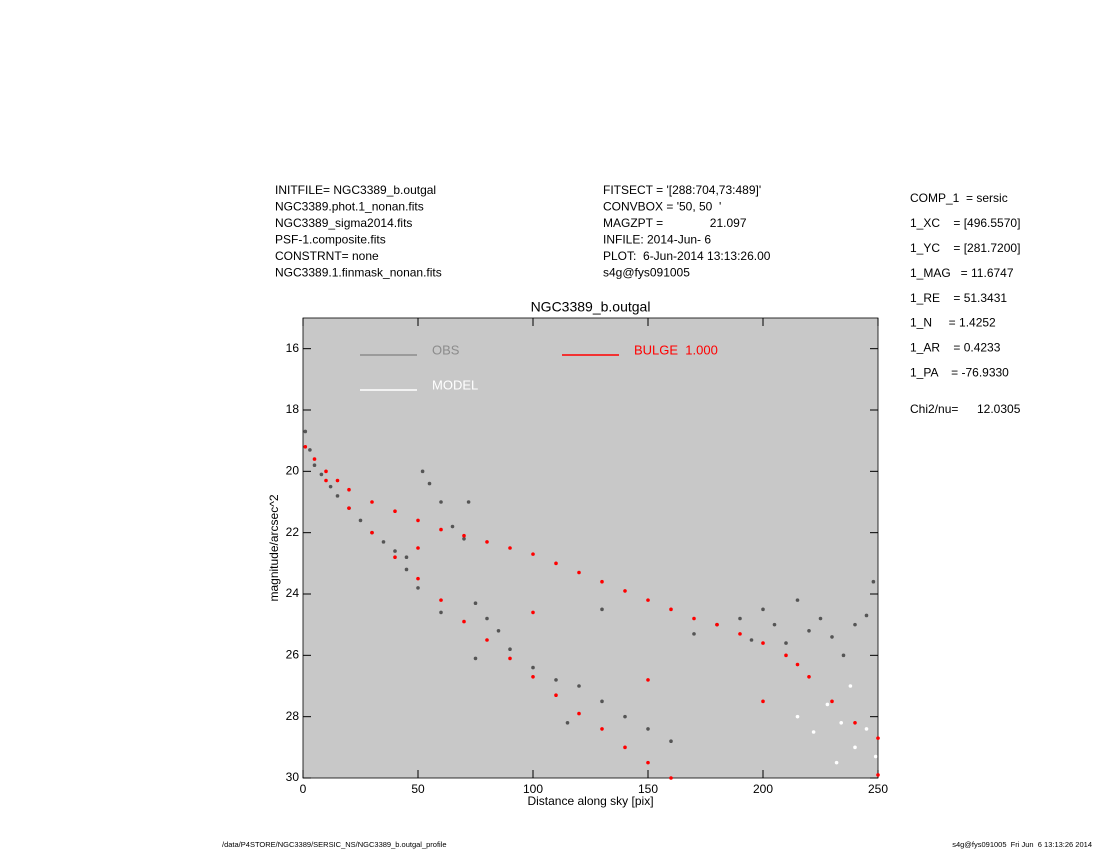  Describe the element at coordinates (675, 223) in the screenshot. I see `header-middle-line: MAGZPT = 21.097` at that location.